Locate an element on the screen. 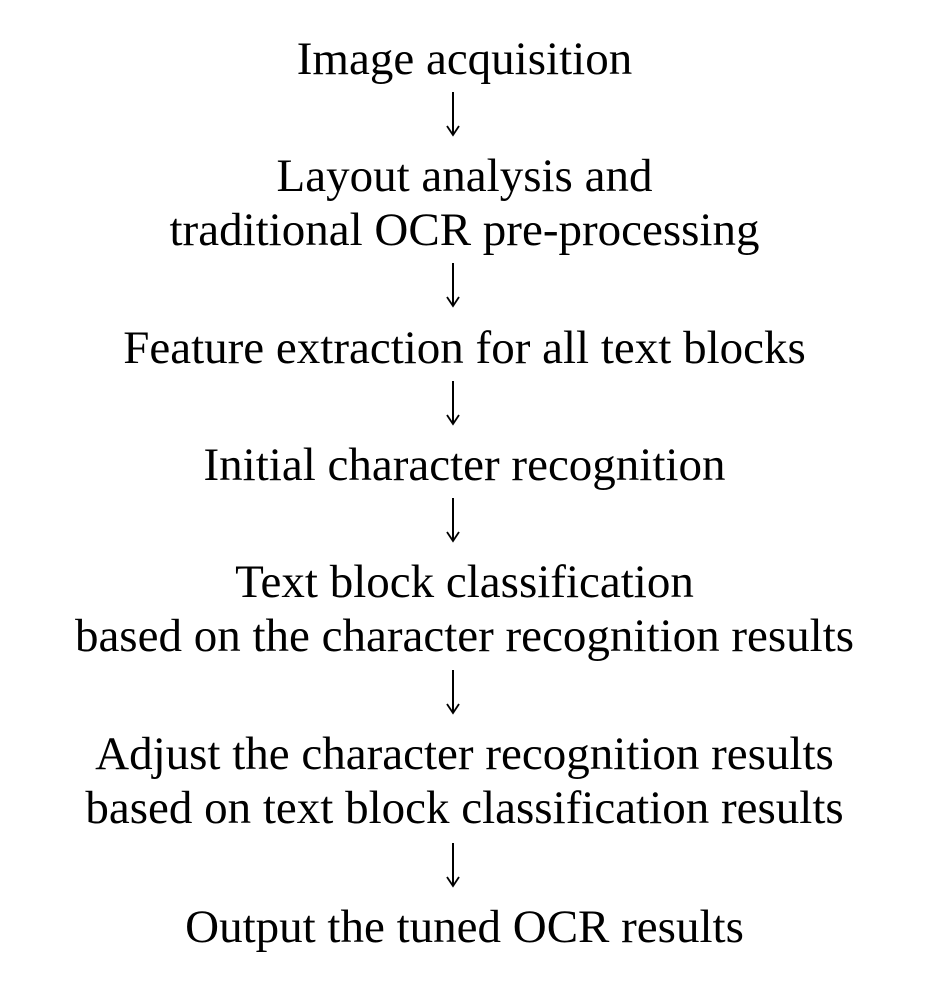 The height and width of the screenshot is (985, 929). step-5-label-line-1: Text block classification is located at coordinates (464, 582).